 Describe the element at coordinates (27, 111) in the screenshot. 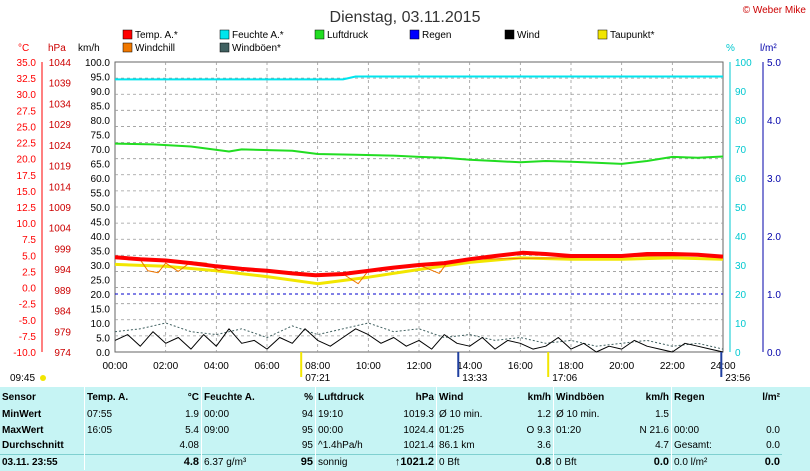

I see `temp-tick-label: 27.5` at that location.